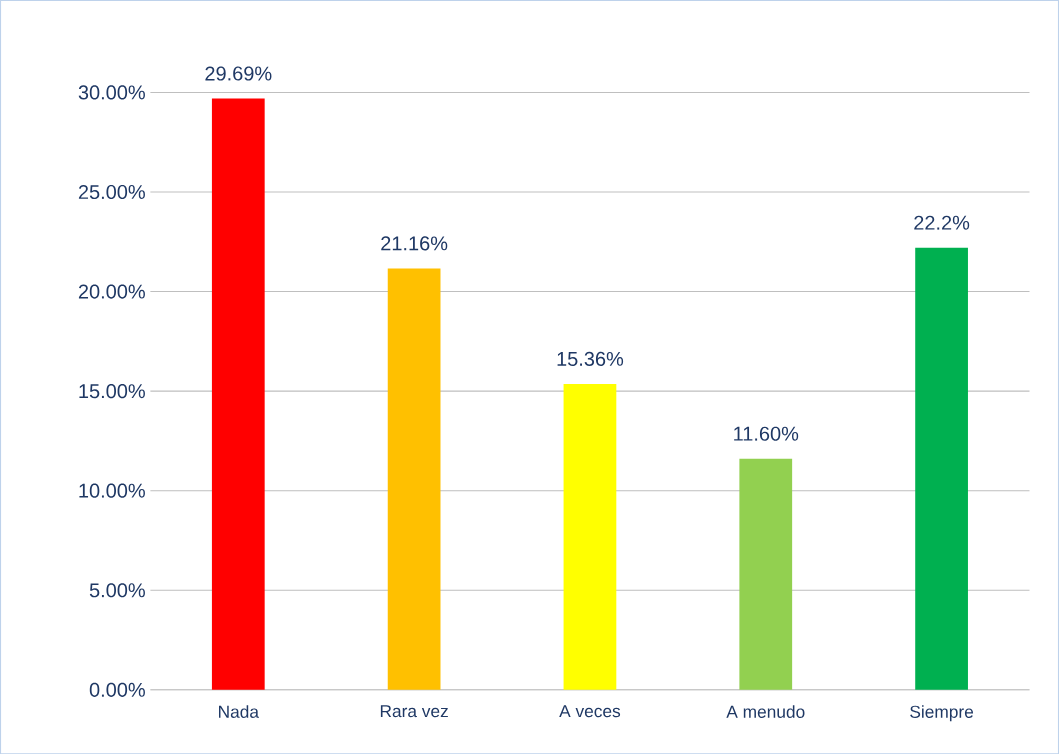 Image resolution: width=1059 pixels, height=754 pixels. I want to click on data-label: 15.36%, so click(590, 358).